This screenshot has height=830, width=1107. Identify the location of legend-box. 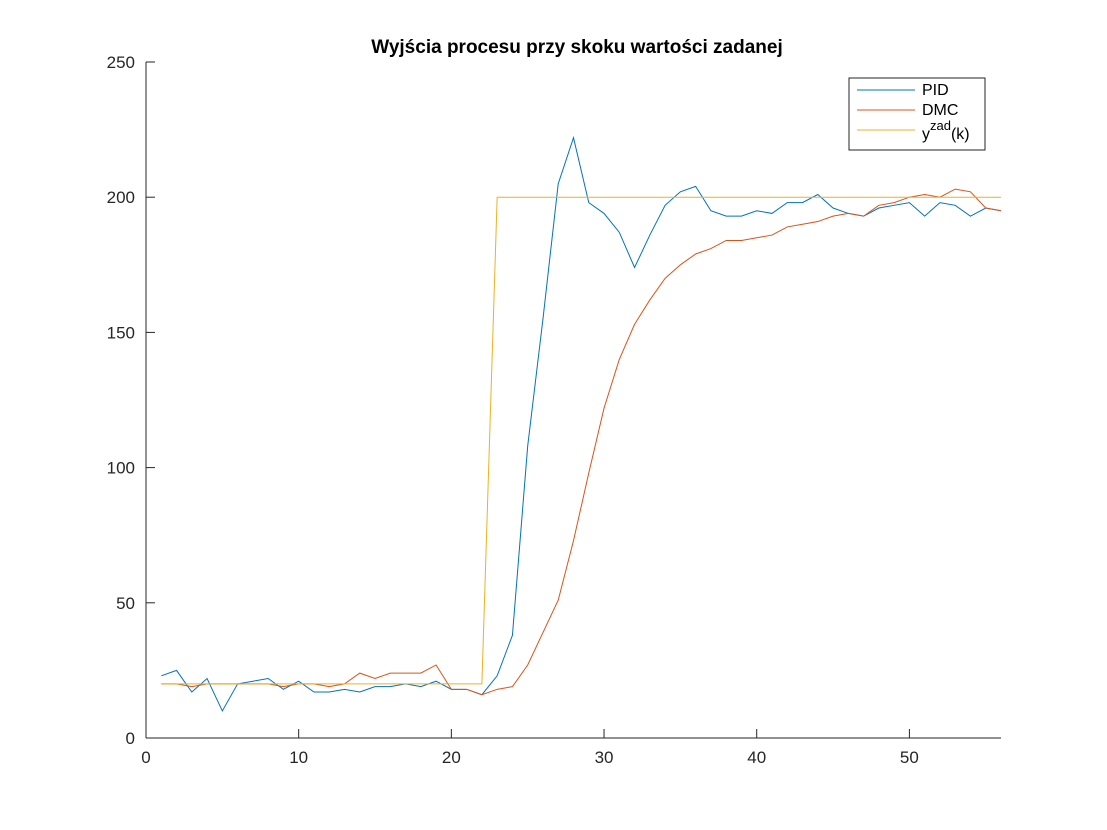
(917, 114).